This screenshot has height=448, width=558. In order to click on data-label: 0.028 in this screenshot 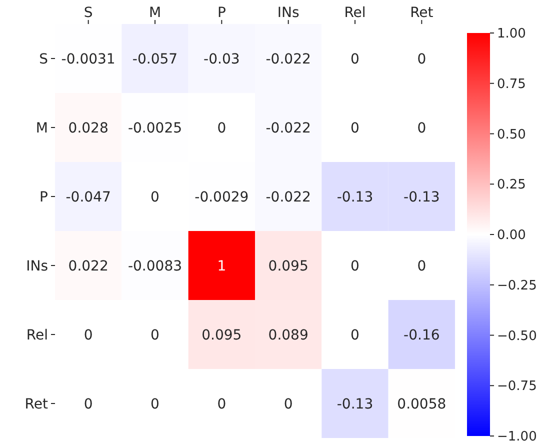, I will do `click(88, 128)`.